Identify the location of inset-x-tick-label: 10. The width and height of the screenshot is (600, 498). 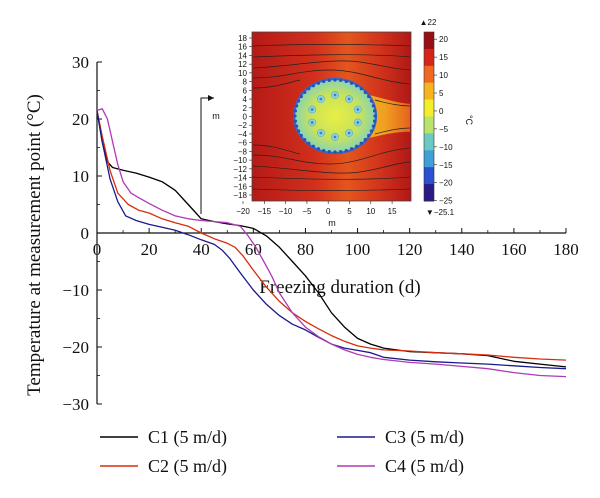
(370, 211).